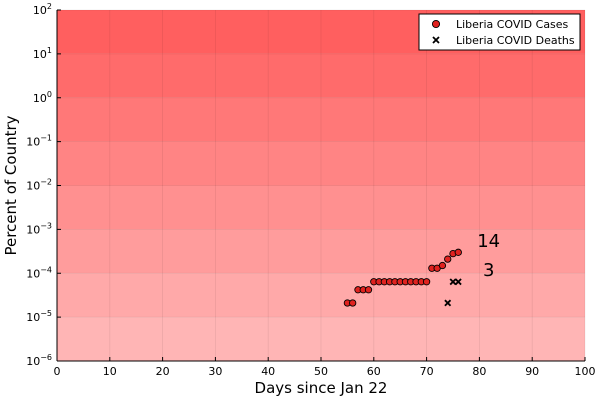  Describe the element at coordinates (39, 360) in the screenshot. I see `y-tick-label: 10⁻⁶` at that location.